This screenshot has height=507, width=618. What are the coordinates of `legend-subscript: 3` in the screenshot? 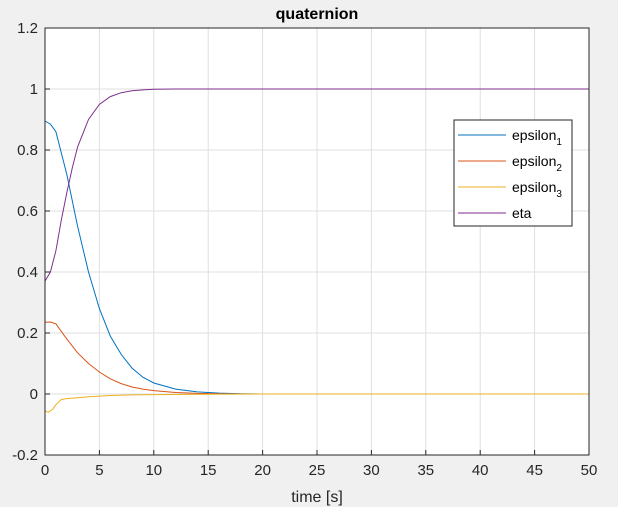 It's located at (559, 194).